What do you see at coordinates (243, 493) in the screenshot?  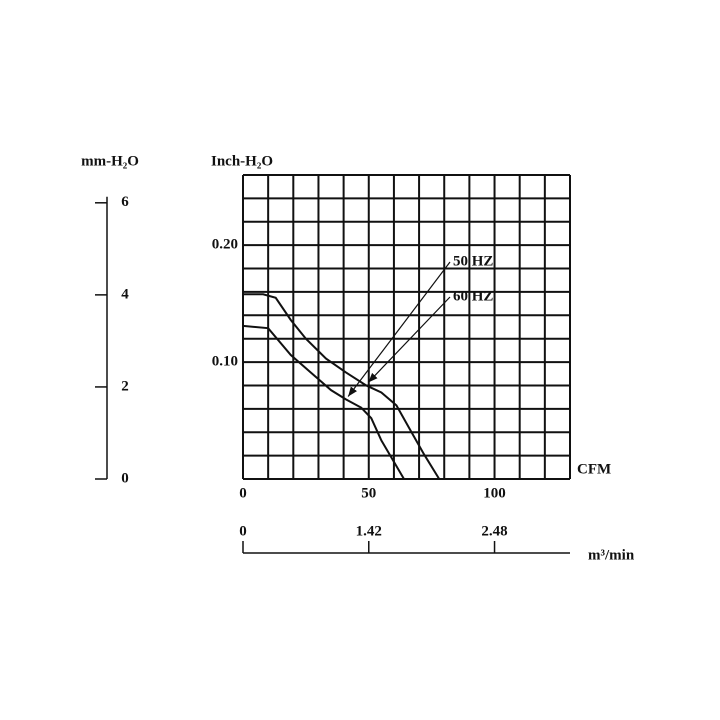 I see `x-tick-label: 0` at bounding box center [243, 493].